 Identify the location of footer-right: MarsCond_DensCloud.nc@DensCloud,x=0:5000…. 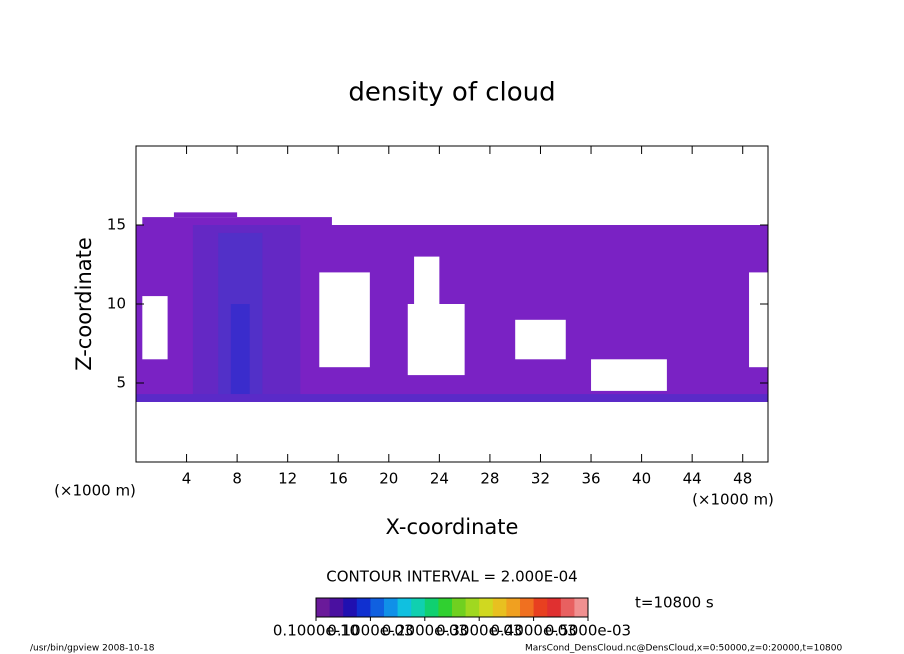
(683, 649).